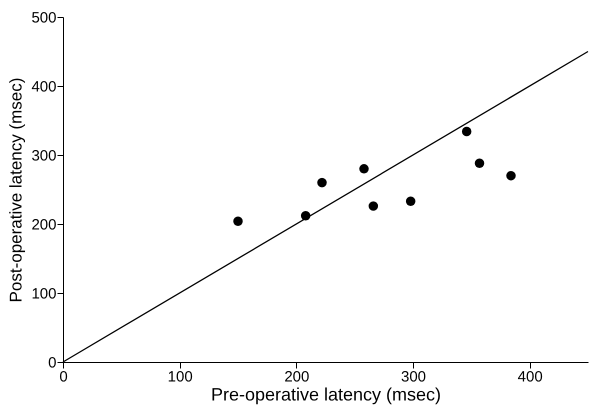 This screenshot has width=599, height=413. What do you see at coordinates (180, 377) in the screenshot?
I see `x-tick-label: 100` at bounding box center [180, 377].